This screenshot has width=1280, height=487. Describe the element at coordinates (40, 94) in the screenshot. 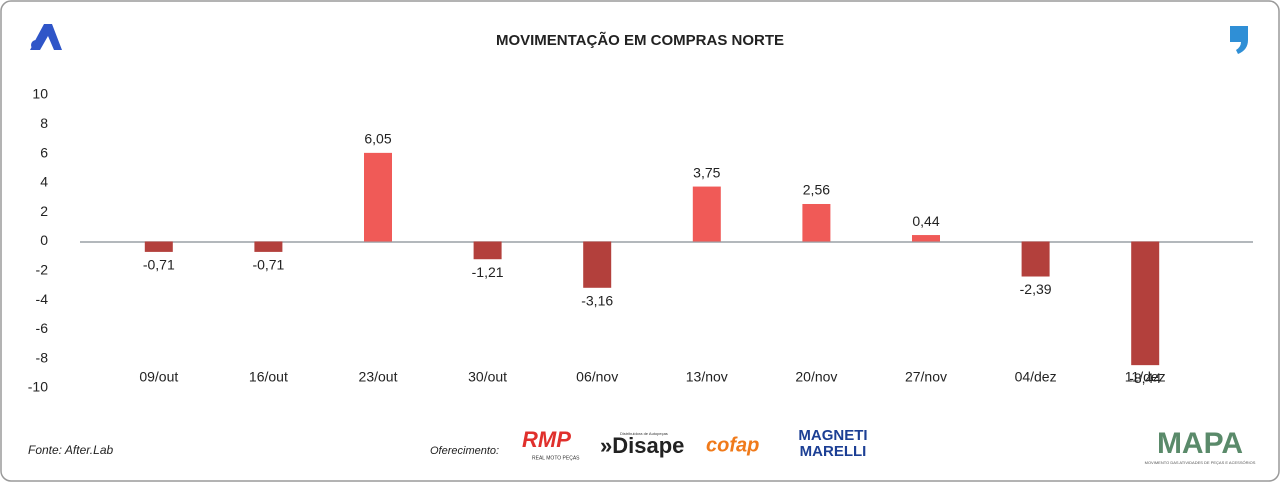

I see `y-tick-label: 10` at that location.